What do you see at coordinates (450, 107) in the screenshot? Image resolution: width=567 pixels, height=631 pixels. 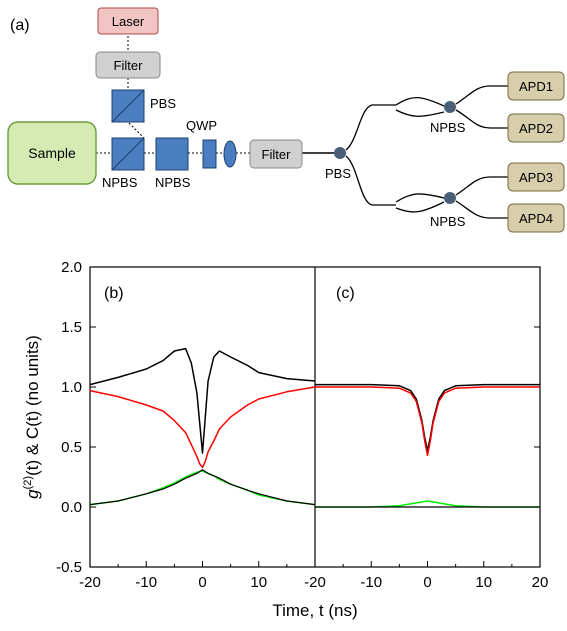 I see `npbs-upper-node` at bounding box center [450, 107].